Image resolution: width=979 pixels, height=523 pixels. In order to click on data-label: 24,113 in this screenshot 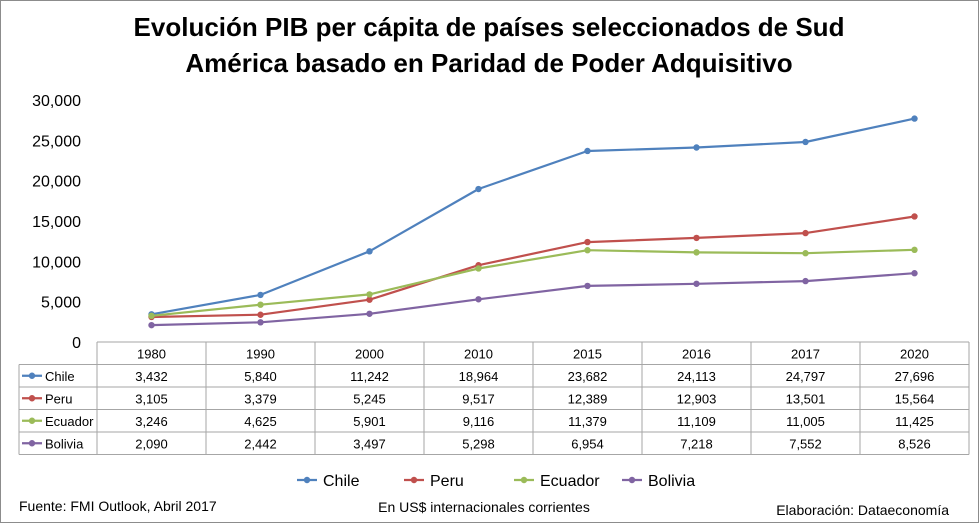, I will do `click(696, 376)`.